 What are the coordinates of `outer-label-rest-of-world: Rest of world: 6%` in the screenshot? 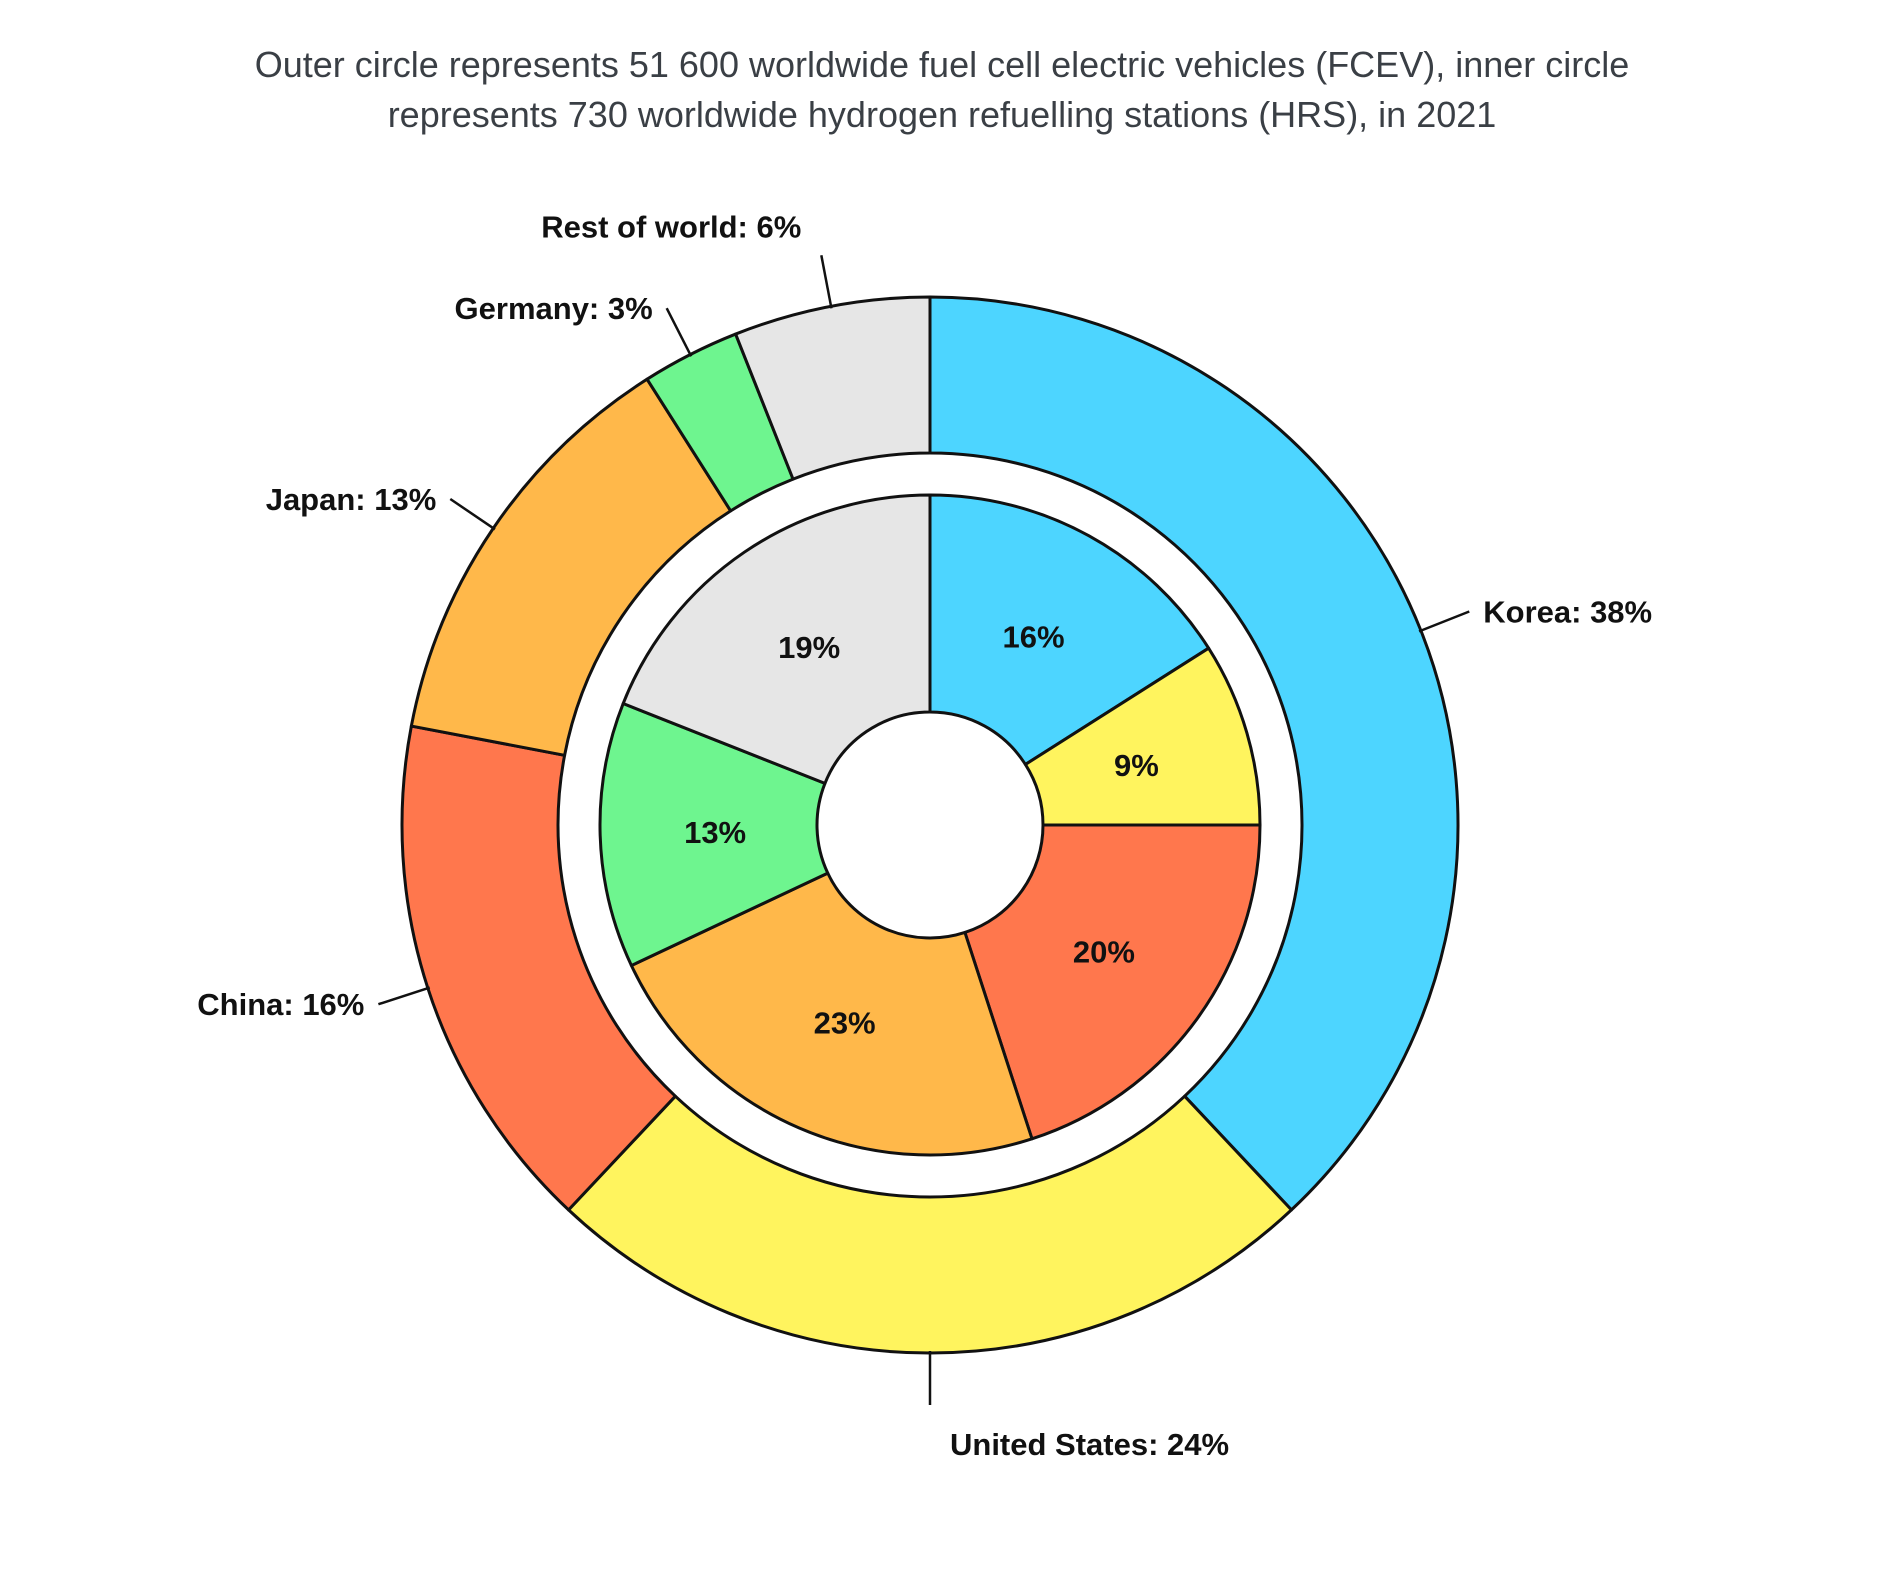 It's located at (671, 226).